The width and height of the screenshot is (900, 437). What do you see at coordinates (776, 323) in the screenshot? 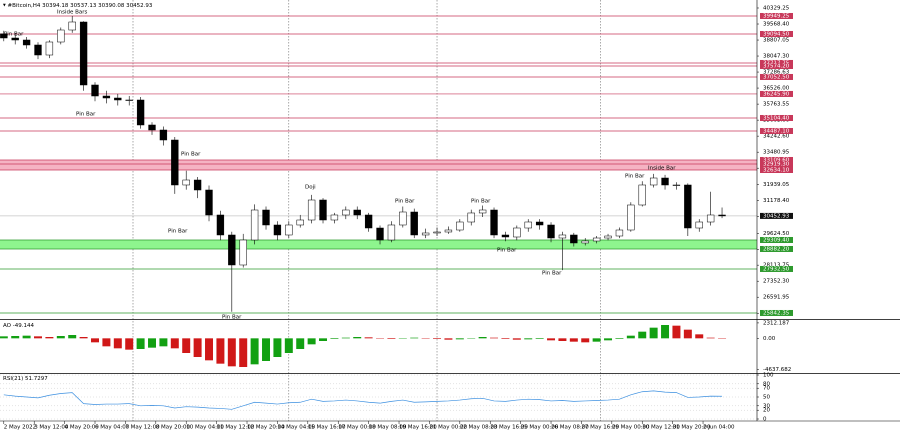
I see `y-tick-label: 2312.187` at bounding box center [776, 323].